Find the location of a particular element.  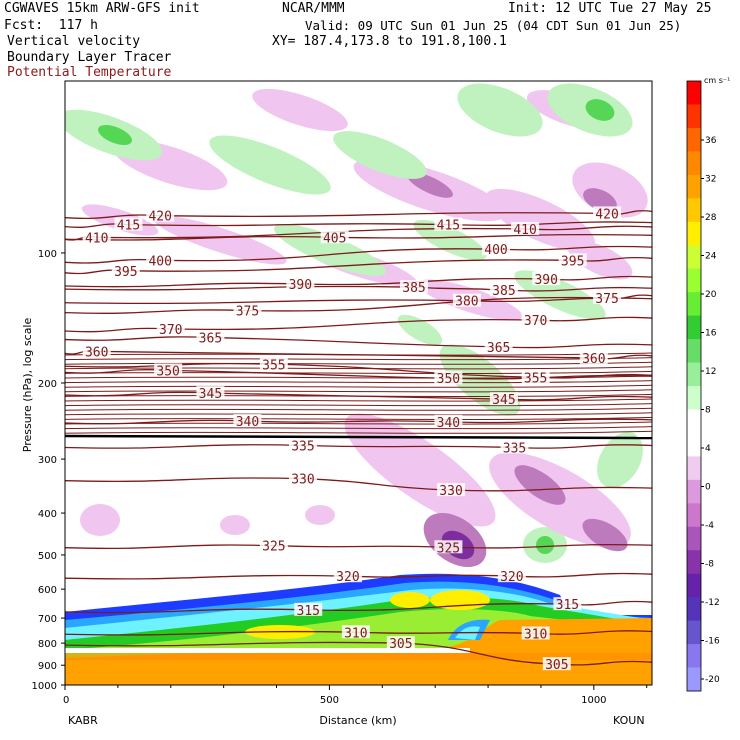

theta-label: 385 is located at coordinates (413, 288).